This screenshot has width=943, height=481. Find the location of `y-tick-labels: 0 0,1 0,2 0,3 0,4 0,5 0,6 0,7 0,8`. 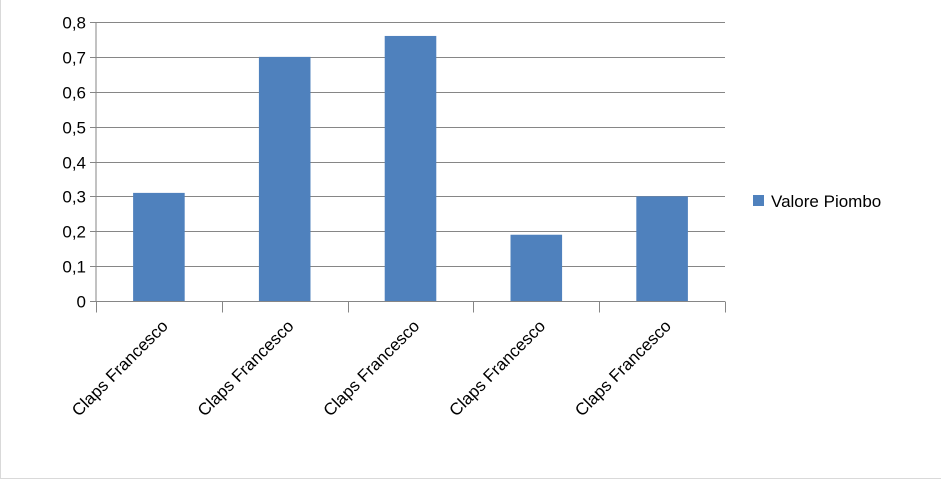

y-tick-labels: 0 0,1 0,2 0,3 0,4 0,5 0,6 0,7 0,8 is located at coordinates (74, 163).